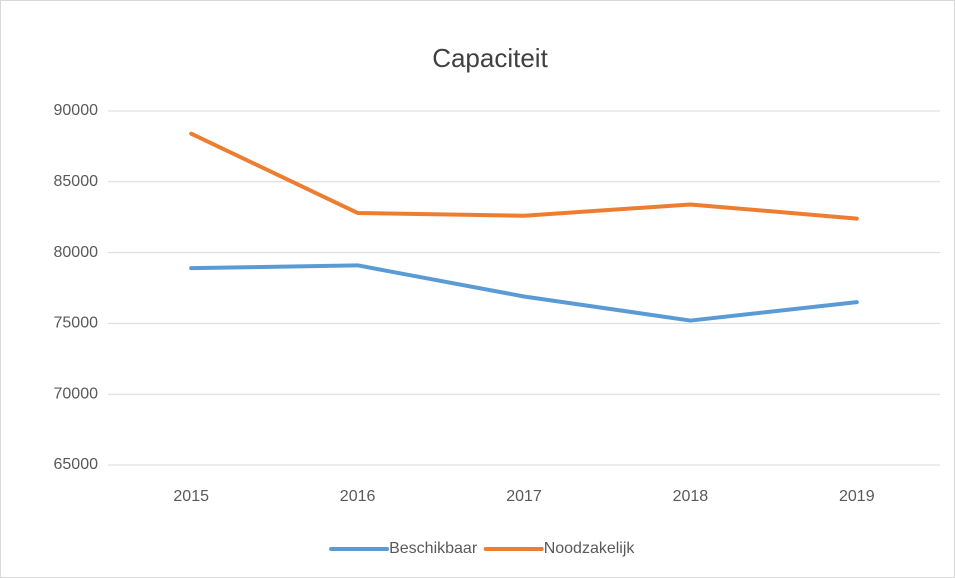  What do you see at coordinates (433, 548) in the screenshot?
I see `legend-label: Beschikbaar` at bounding box center [433, 548].